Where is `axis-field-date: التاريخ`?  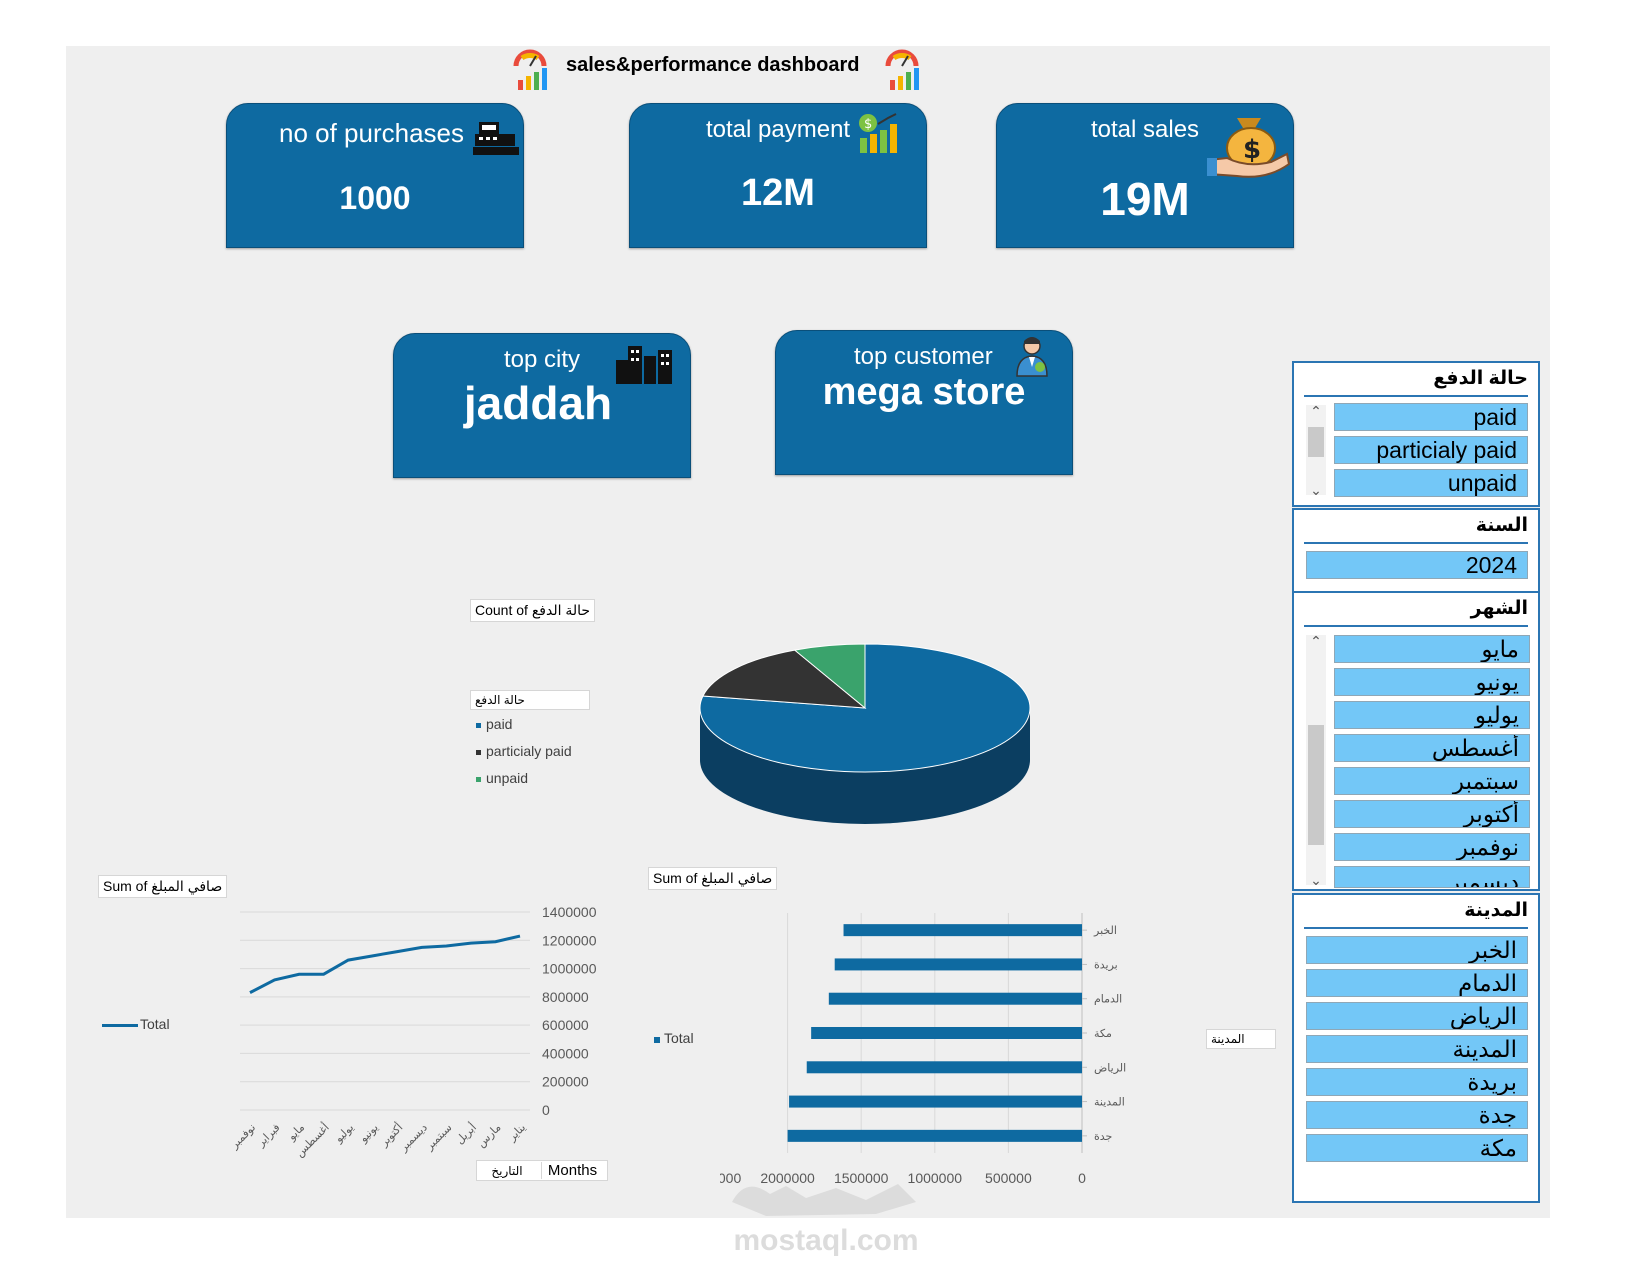 axis-field-date: التاريخ is located at coordinates (507, 1171).